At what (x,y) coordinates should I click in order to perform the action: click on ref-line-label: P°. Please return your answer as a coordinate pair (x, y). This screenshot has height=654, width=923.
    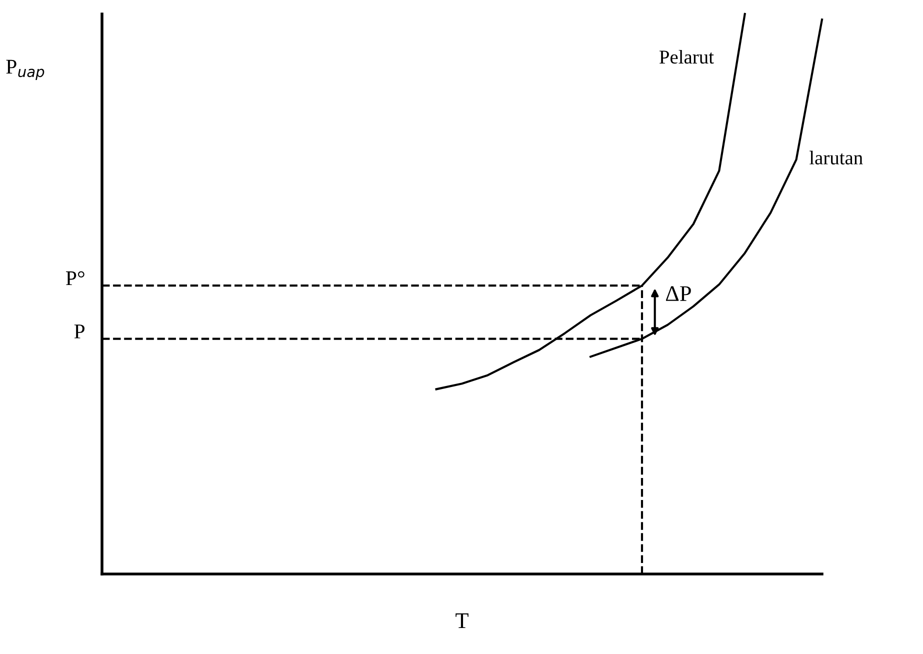
    Looking at the image, I should click on (75, 278).